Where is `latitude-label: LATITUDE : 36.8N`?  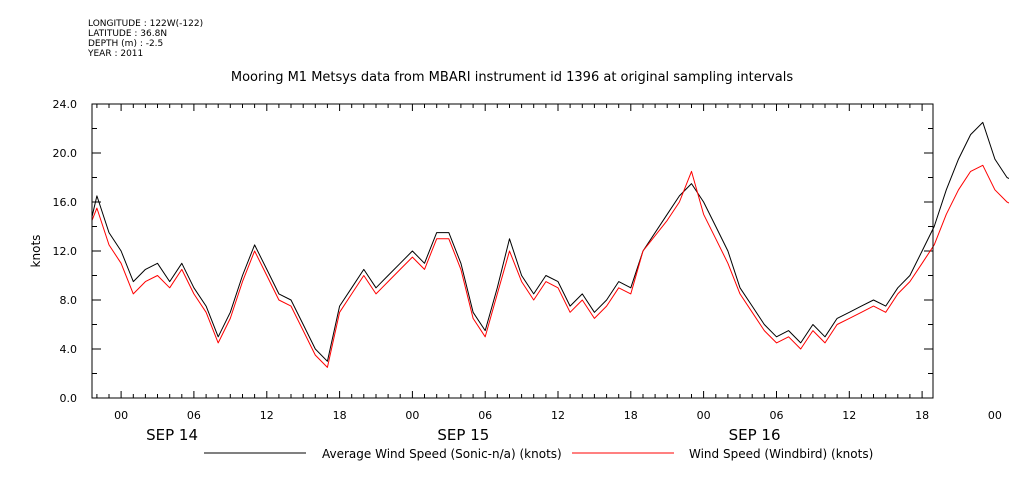
latitude-label: LATITUDE : 36.8N is located at coordinates (128, 34).